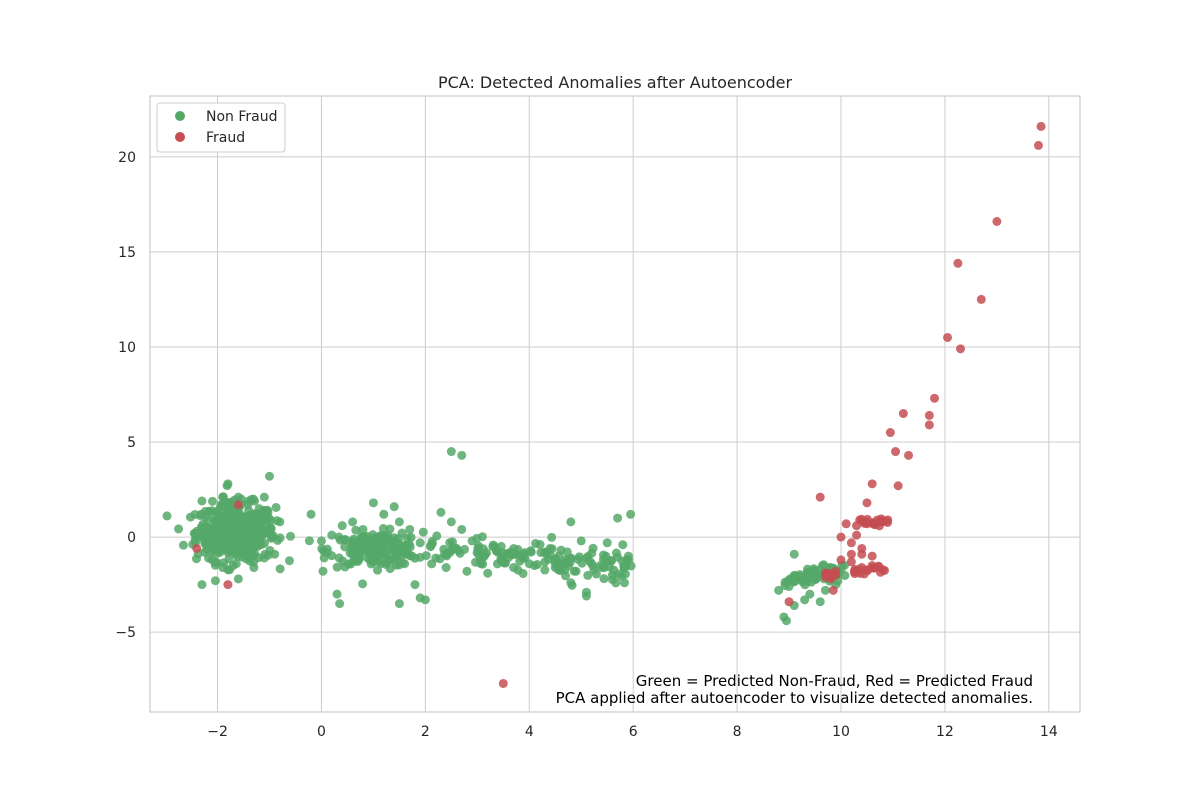 The height and width of the screenshot is (800, 1200). Describe the element at coordinates (127, 253) in the screenshot. I see `y-tick-label: 15` at that location.